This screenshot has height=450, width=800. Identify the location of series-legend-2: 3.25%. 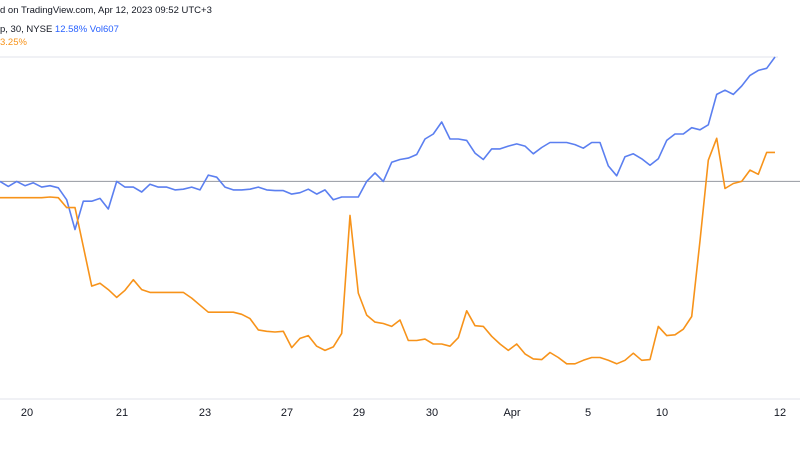
(13, 42).